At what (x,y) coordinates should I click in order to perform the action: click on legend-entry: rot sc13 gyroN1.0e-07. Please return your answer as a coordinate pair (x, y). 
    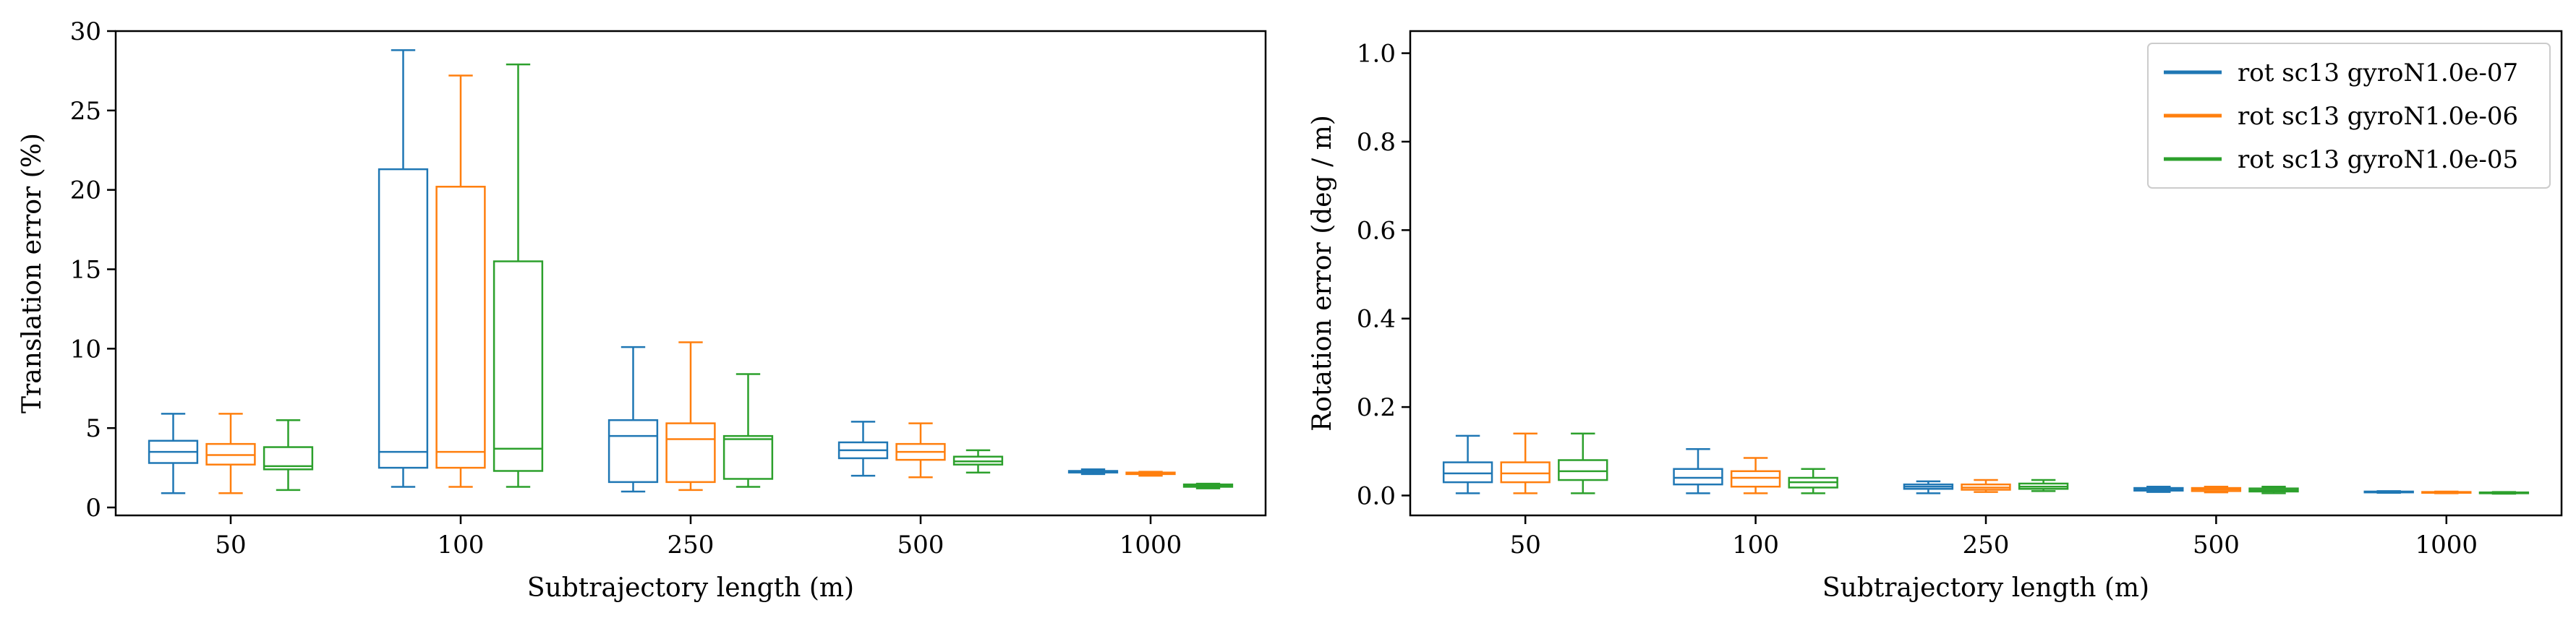
    Looking at the image, I should click on (2341, 73).